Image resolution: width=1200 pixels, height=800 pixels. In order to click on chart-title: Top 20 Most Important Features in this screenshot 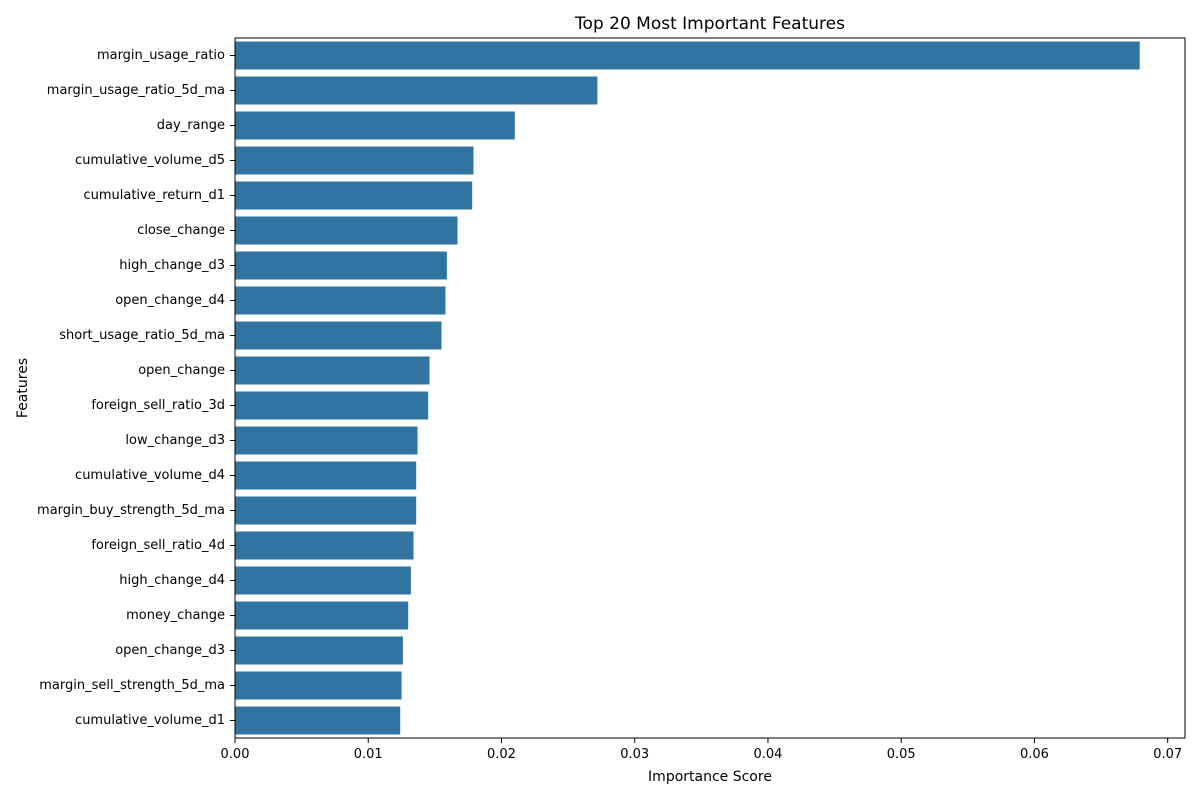, I will do `click(709, 24)`.